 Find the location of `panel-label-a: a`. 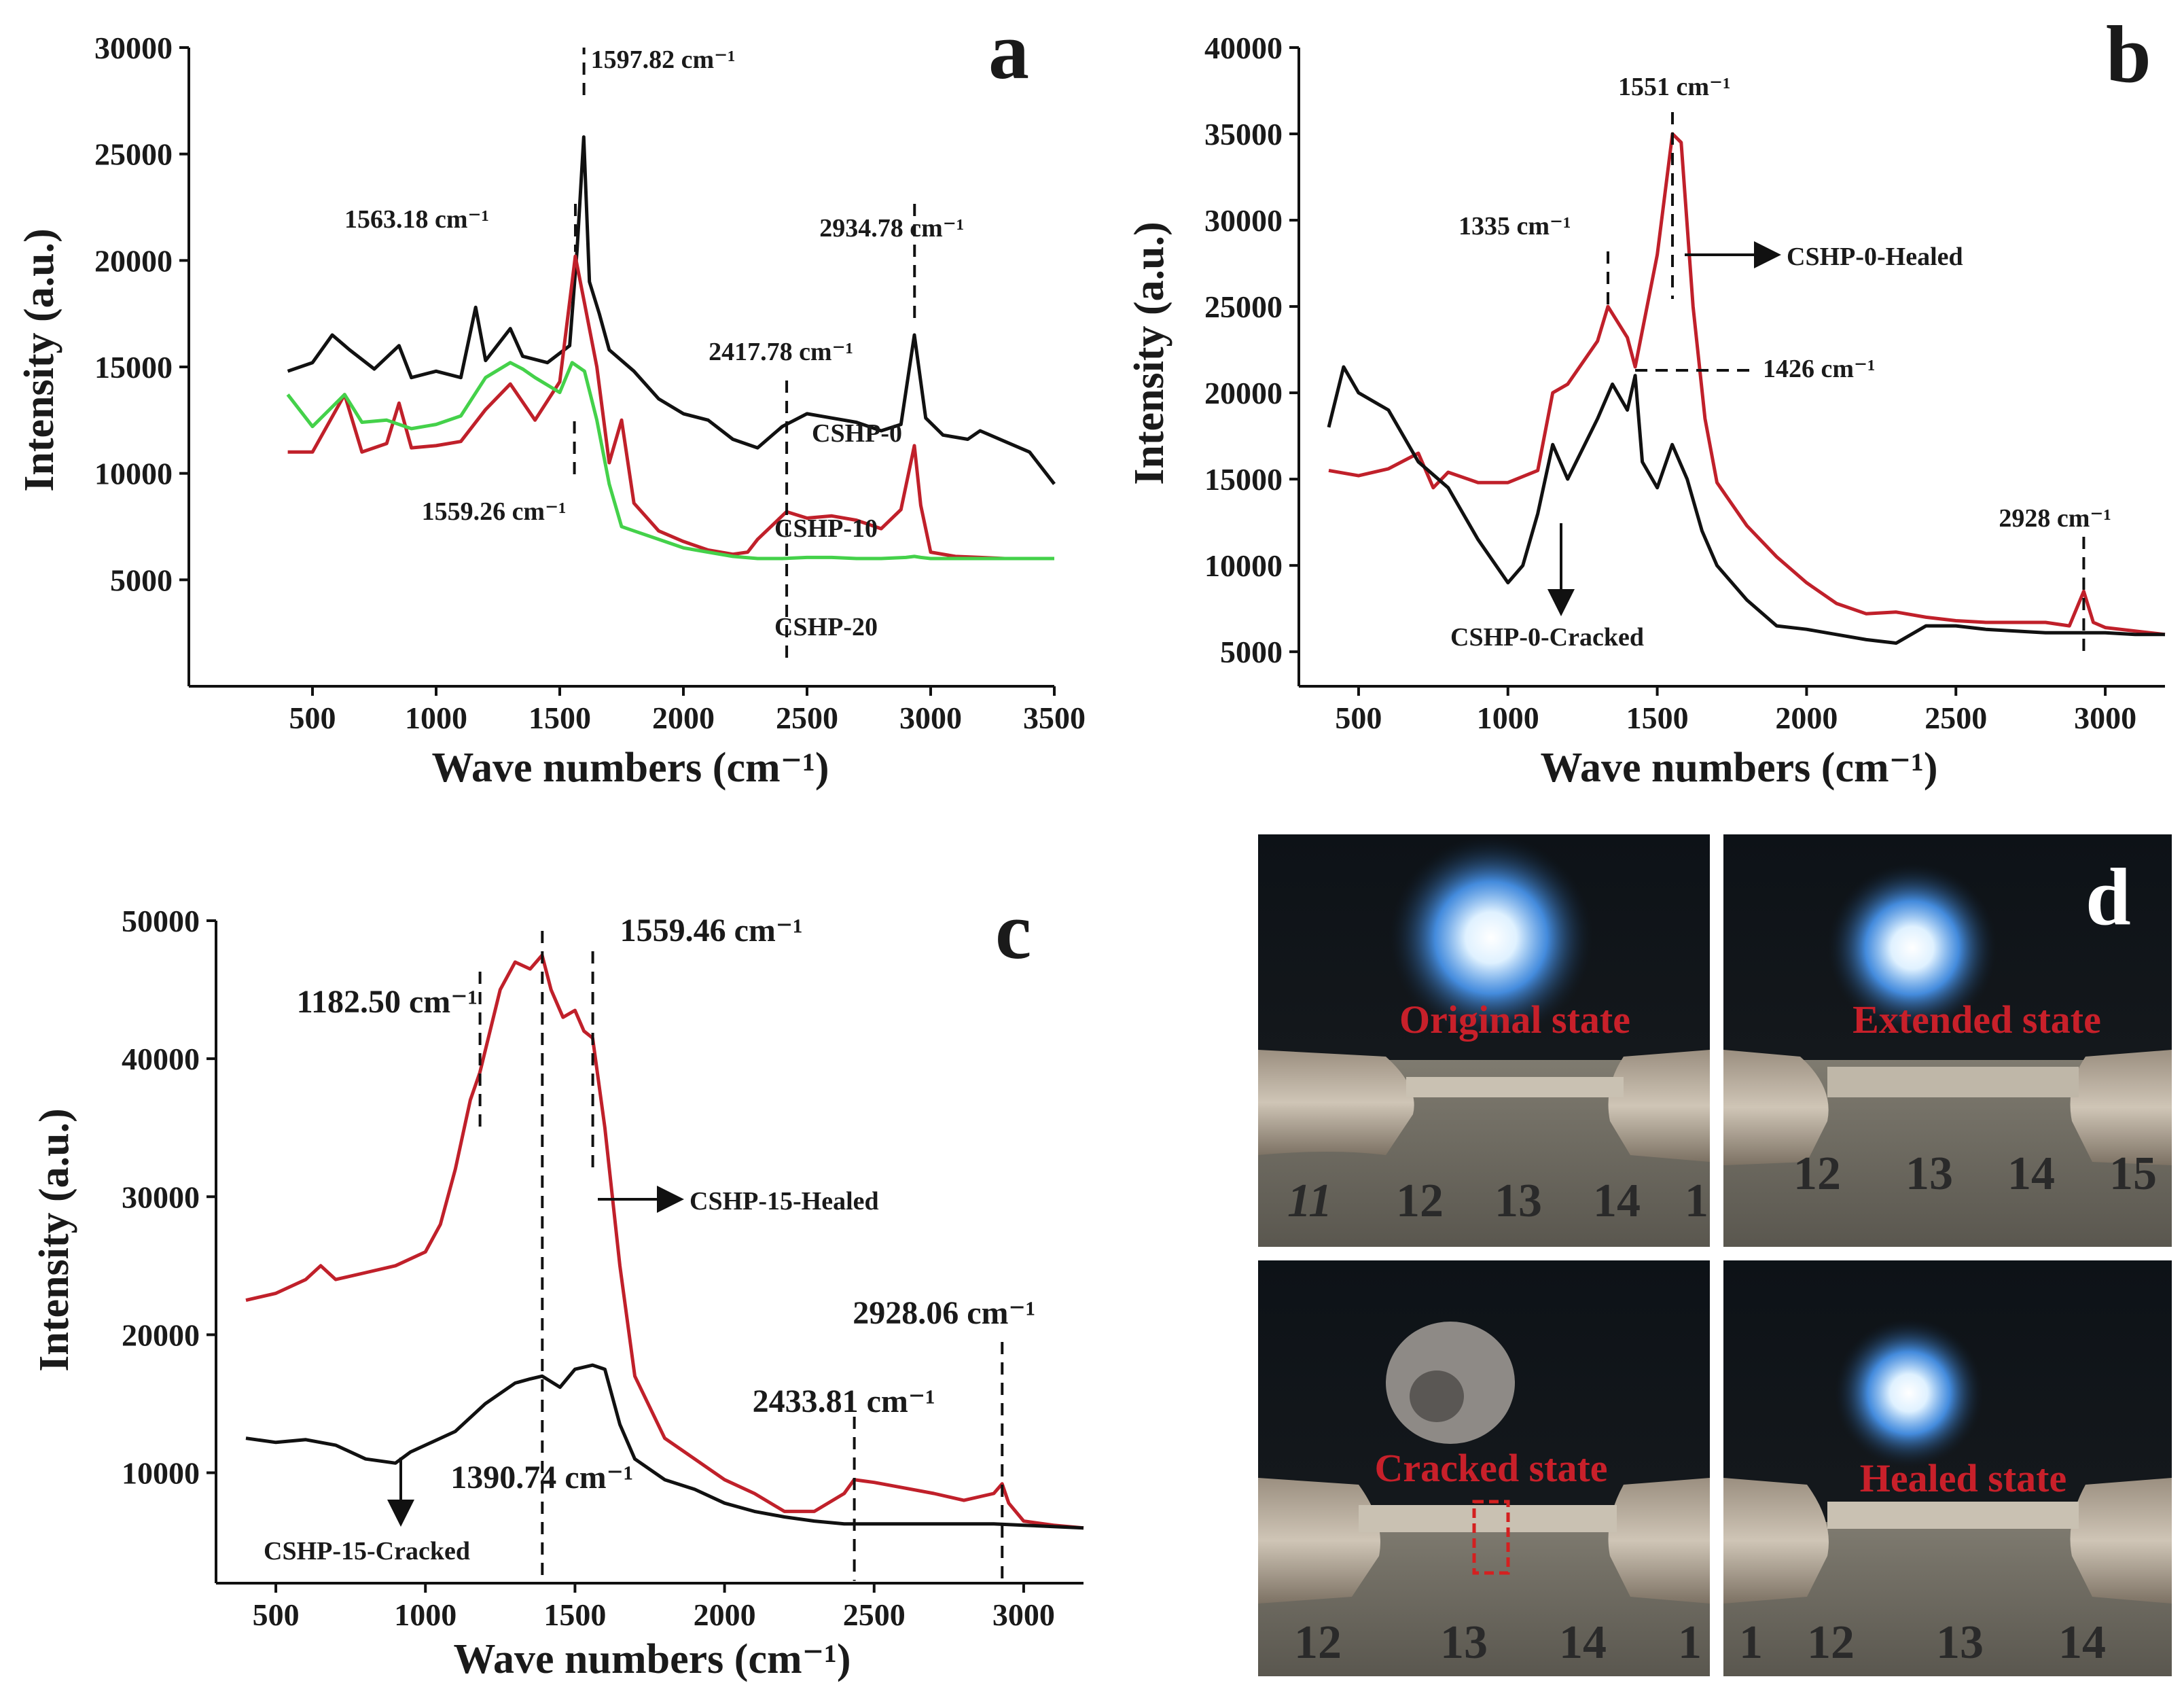

panel-label-a: a is located at coordinates (1008, 50).